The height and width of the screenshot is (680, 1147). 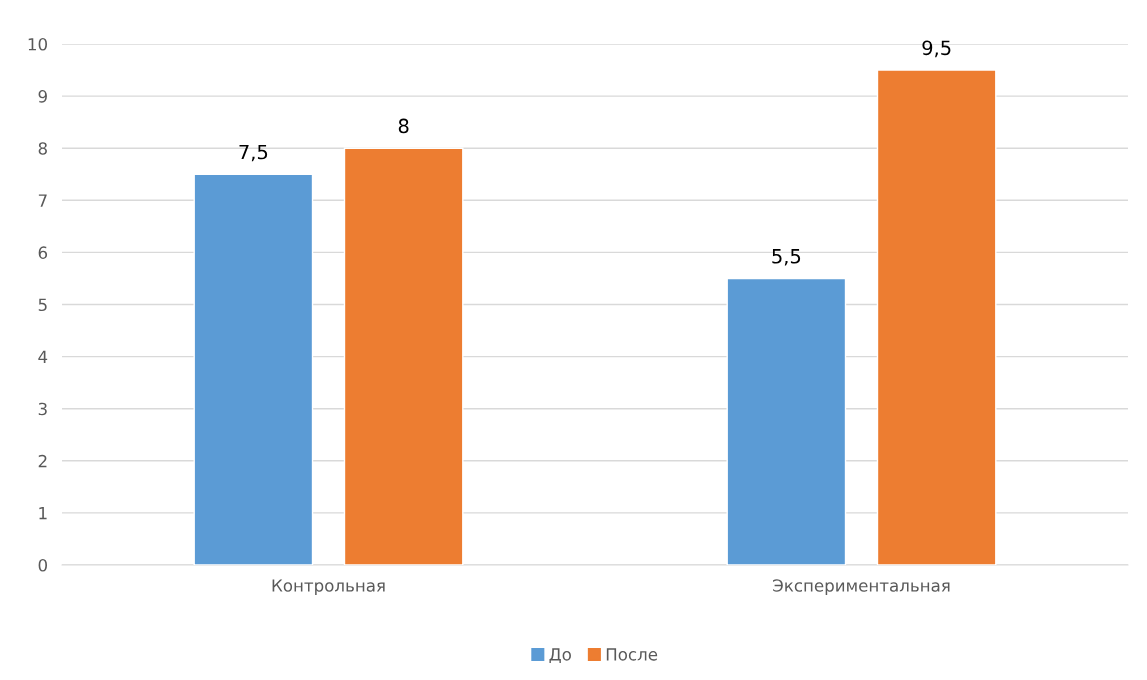 What do you see at coordinates (42, 461) in the screenshot?
I see `y-tick-label: 2` at bounding box center [42, 461].